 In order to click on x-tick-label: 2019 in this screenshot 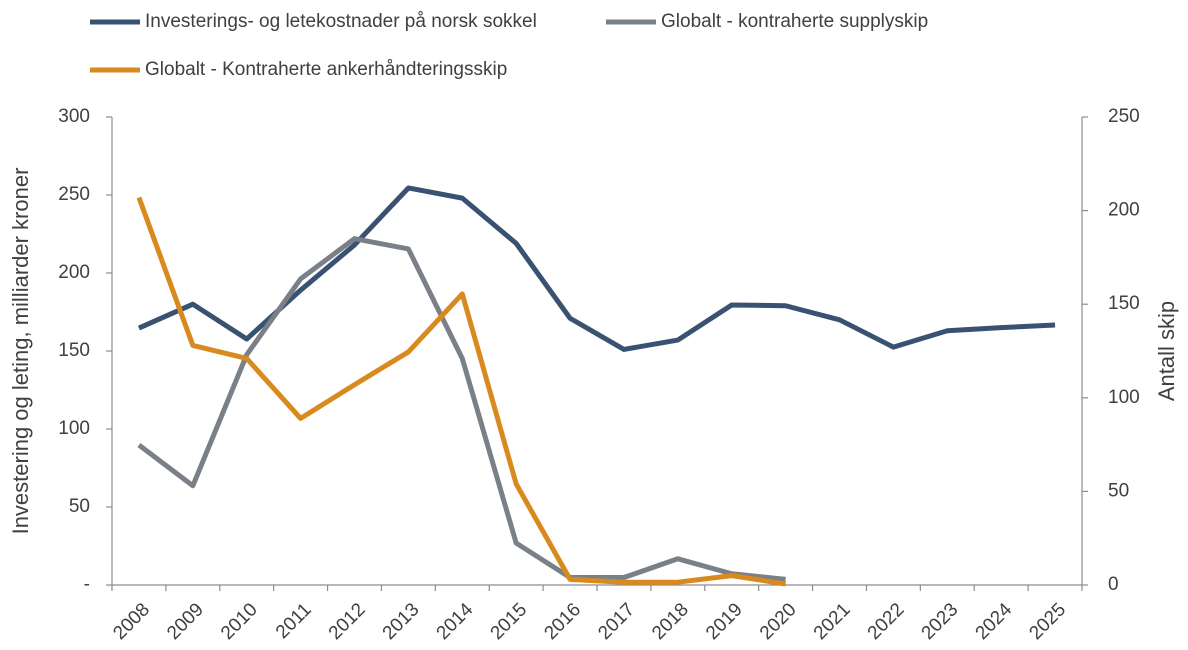, I will do `click(724, 621)`.